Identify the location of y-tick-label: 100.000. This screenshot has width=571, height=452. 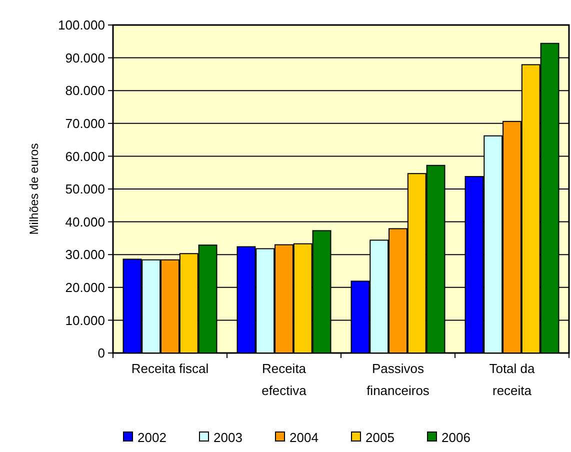
(81, 25).